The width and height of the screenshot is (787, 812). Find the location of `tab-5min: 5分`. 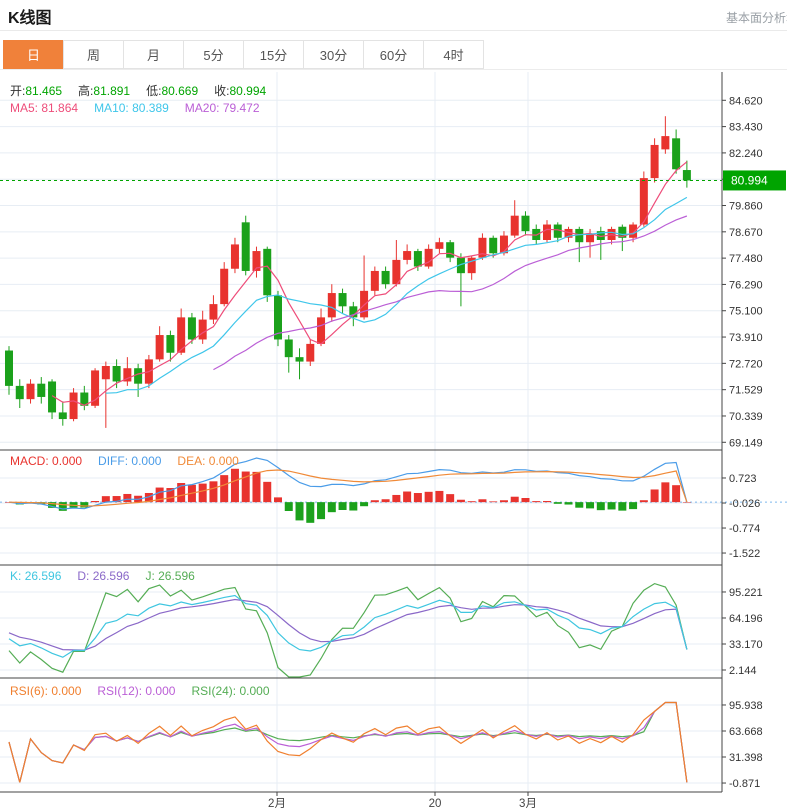

tab-5min: 5分 is located at coordinates (213, 54).